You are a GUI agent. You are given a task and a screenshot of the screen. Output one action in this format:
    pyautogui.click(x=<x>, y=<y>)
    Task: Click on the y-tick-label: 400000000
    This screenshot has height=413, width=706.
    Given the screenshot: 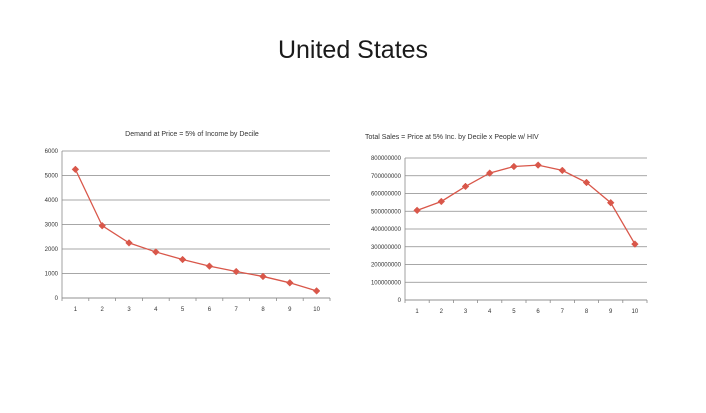 What is the action you would take?
    pyautogui.click(x=386, y=230)
    